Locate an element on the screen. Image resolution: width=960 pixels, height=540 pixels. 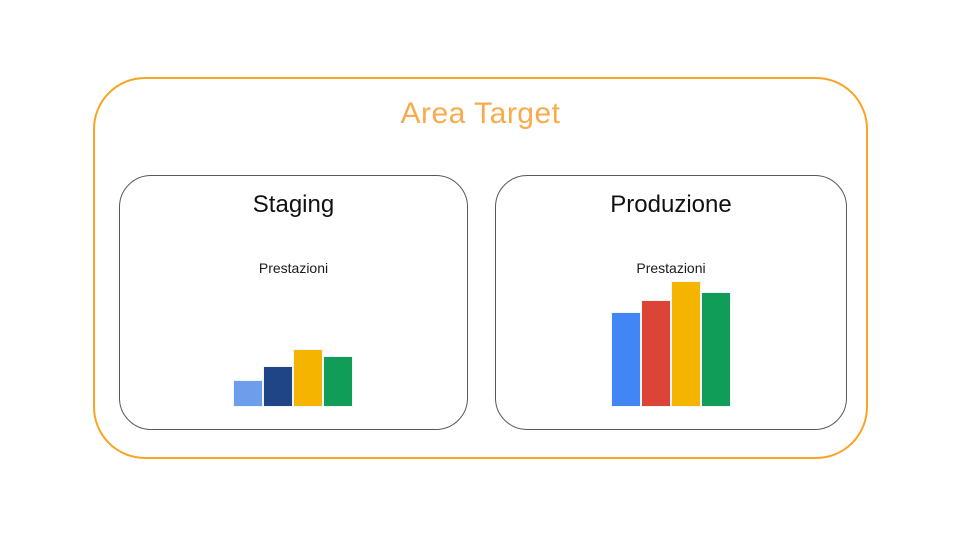
staging-chart-label: Prestazioni is located at coordinates (293, 268).